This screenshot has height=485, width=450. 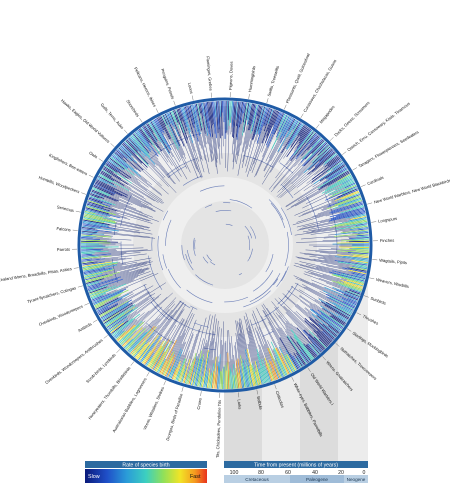 I want to click on period-paleogene: Paleogene, so click(x=317, y=479).